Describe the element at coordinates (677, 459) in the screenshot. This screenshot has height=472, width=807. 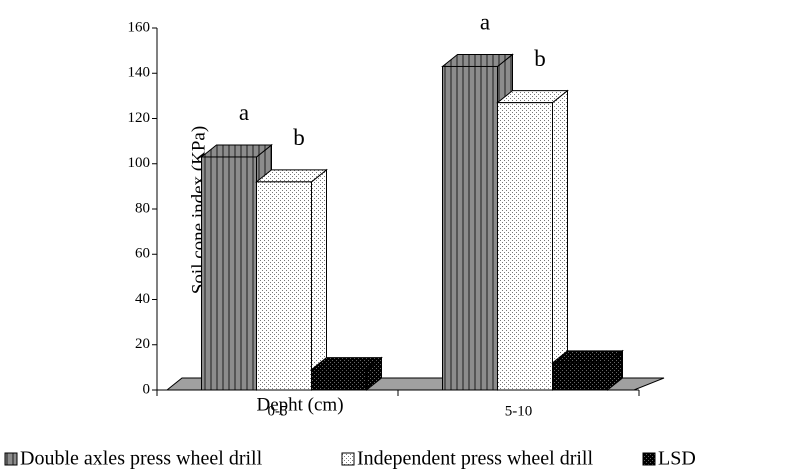
I see `legend-label: LSD` at that location.